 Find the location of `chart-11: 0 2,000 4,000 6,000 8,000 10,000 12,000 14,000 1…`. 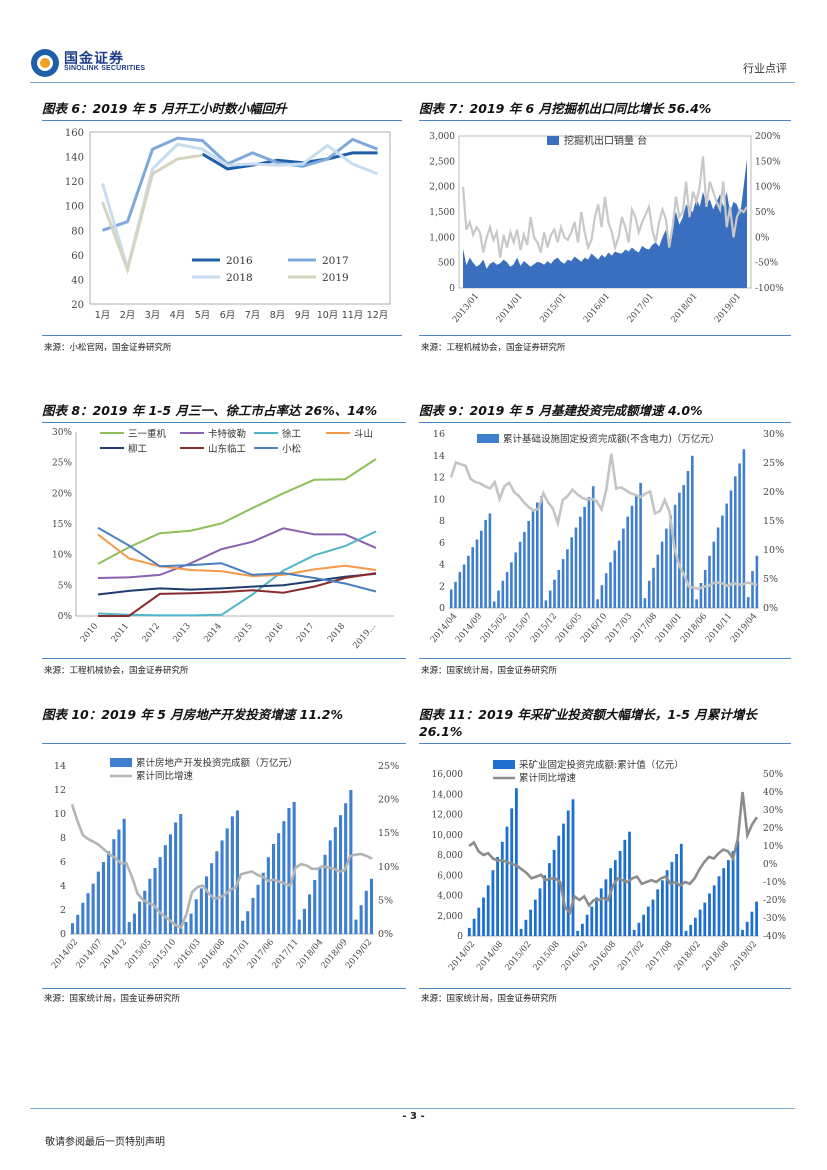

chart-11: 0 2,000 4,000 6,000 8,000 10,000 12,000 14,000 1… is located at coordinates (609, 866).